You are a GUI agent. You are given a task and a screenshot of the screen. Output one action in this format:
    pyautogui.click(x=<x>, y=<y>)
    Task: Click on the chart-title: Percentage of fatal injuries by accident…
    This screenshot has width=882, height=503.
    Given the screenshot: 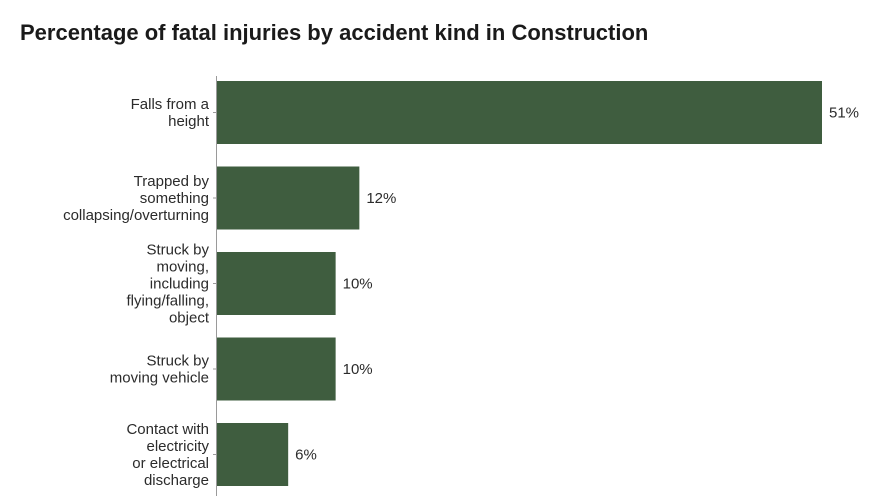 What is the action you would take?
    pyautogui.click(x=334, y=32)
    